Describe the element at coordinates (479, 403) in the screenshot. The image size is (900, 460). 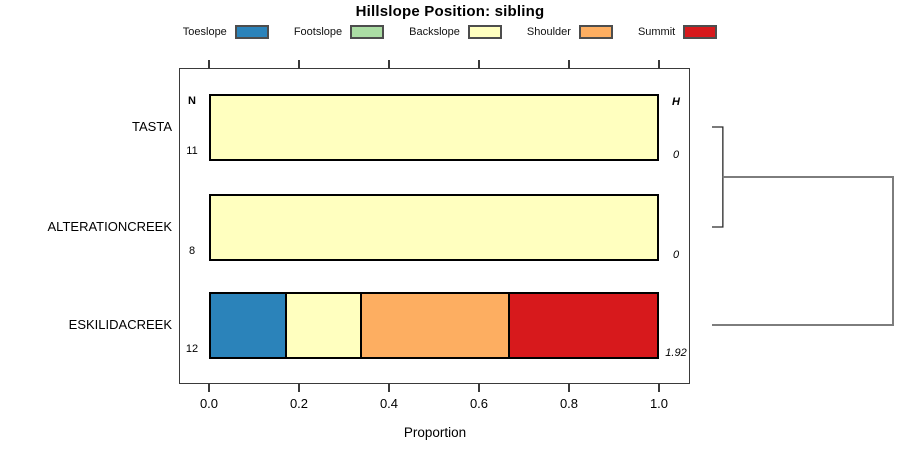
I see `x-axis-tick-label: 0.6` at that location.